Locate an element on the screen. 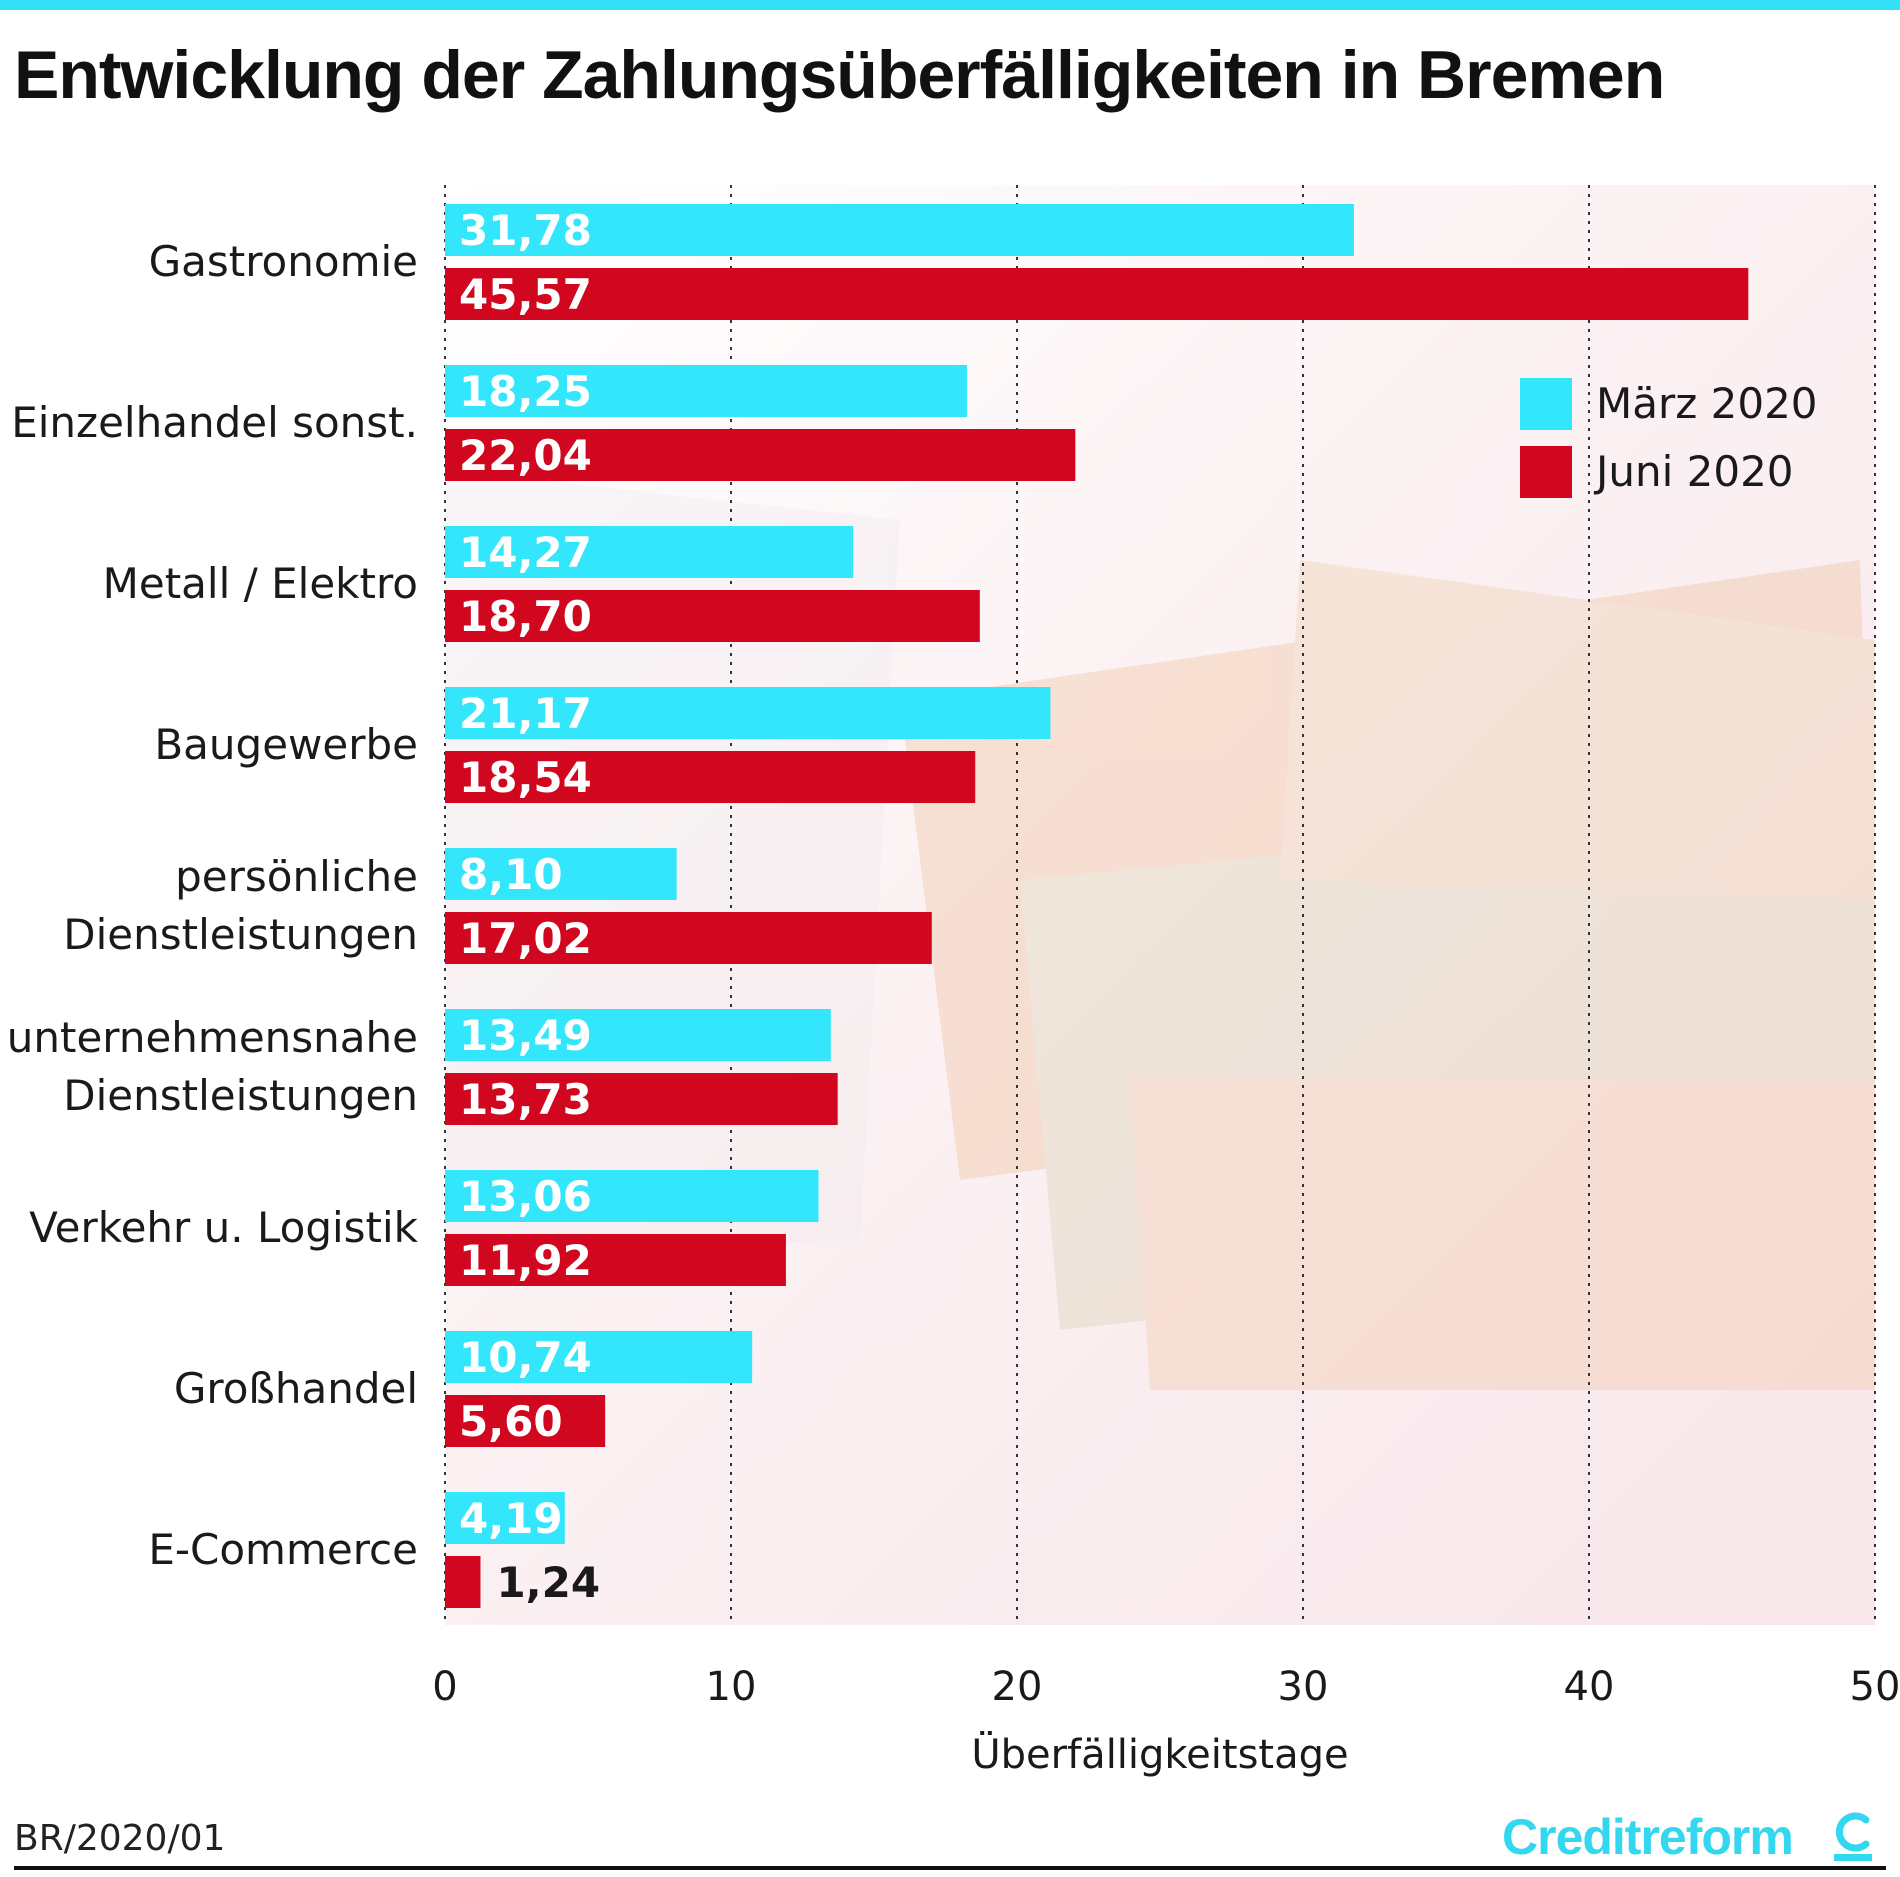 This screenshot has width=1900, height=1877. creditreform-logo: Creditreform is located at coordinates (1692, 1838).